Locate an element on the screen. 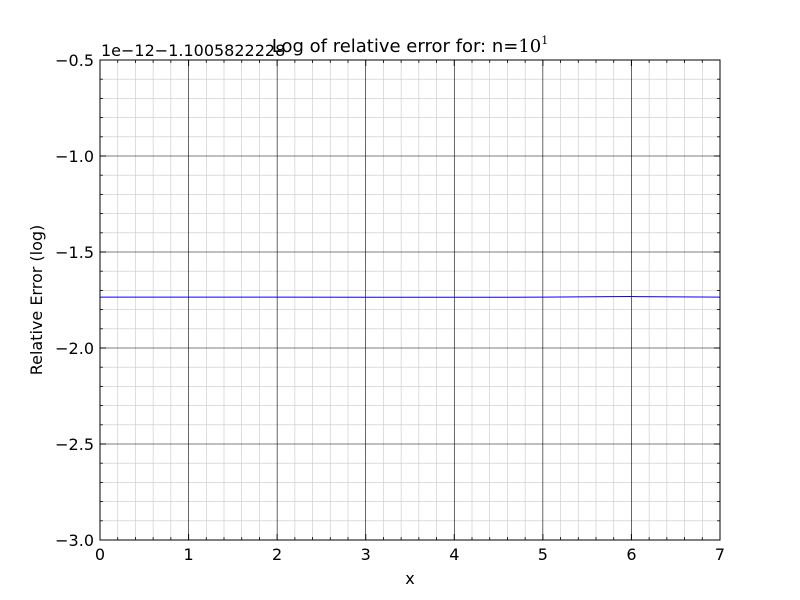 The width and height of the screenshot is (800, 600). y-tick-label: −3.0 is located at coordinates (74, 540).